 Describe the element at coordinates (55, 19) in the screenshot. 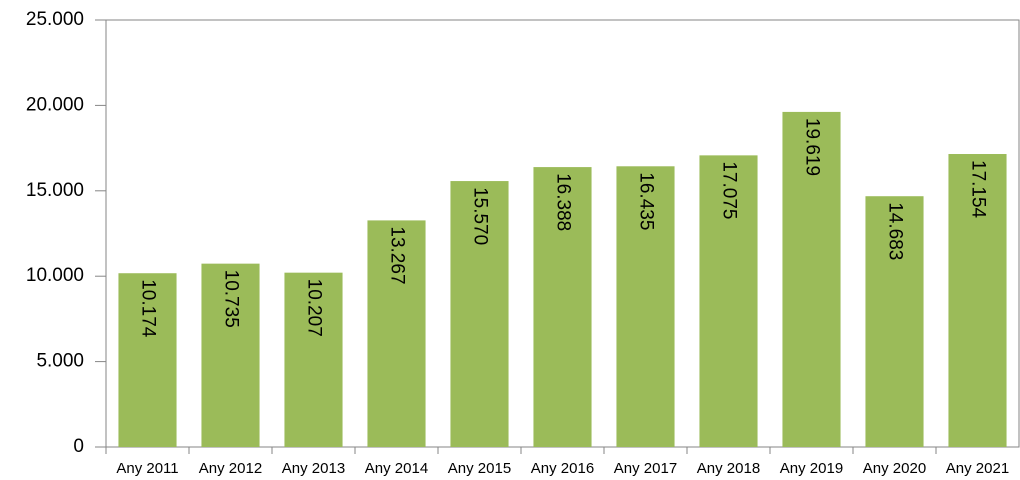

I see `y-tick-label: 25.000` at that location.